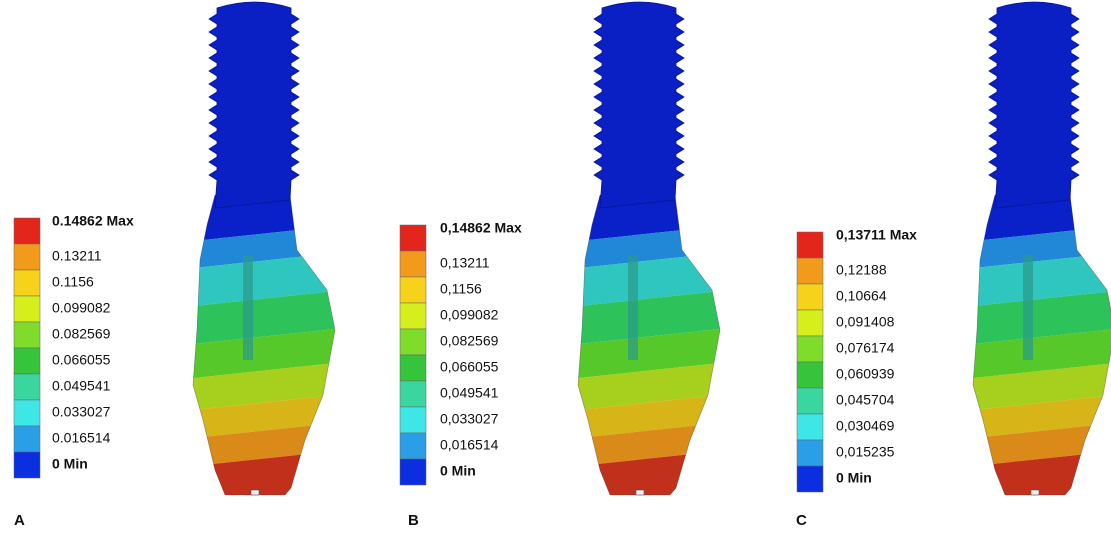  What do you see at coordinates (861, 296) in the screenshot?
I see `legend-value: 0,10664` at bounding box center [861, 296].